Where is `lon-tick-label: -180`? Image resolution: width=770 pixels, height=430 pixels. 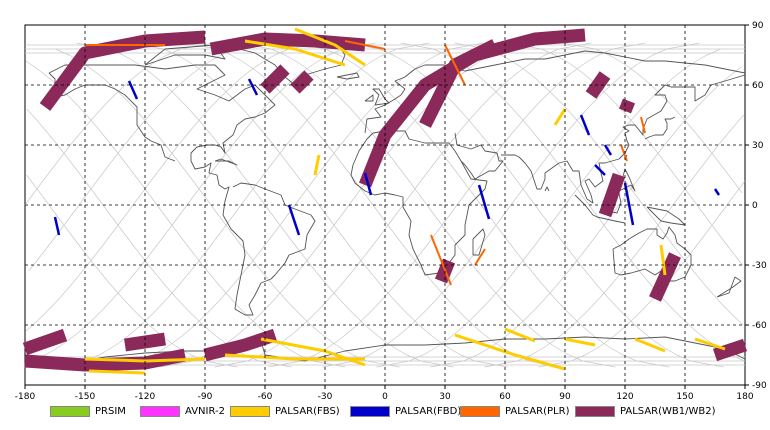 lon-tick-label: -180 is located at coordinates (25, 397).